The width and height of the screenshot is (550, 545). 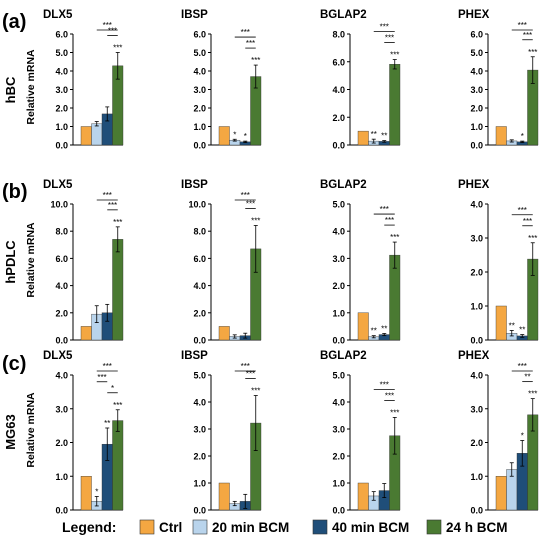 I want to click on legend-entry: Ctrl, so click(x=170, y=527).